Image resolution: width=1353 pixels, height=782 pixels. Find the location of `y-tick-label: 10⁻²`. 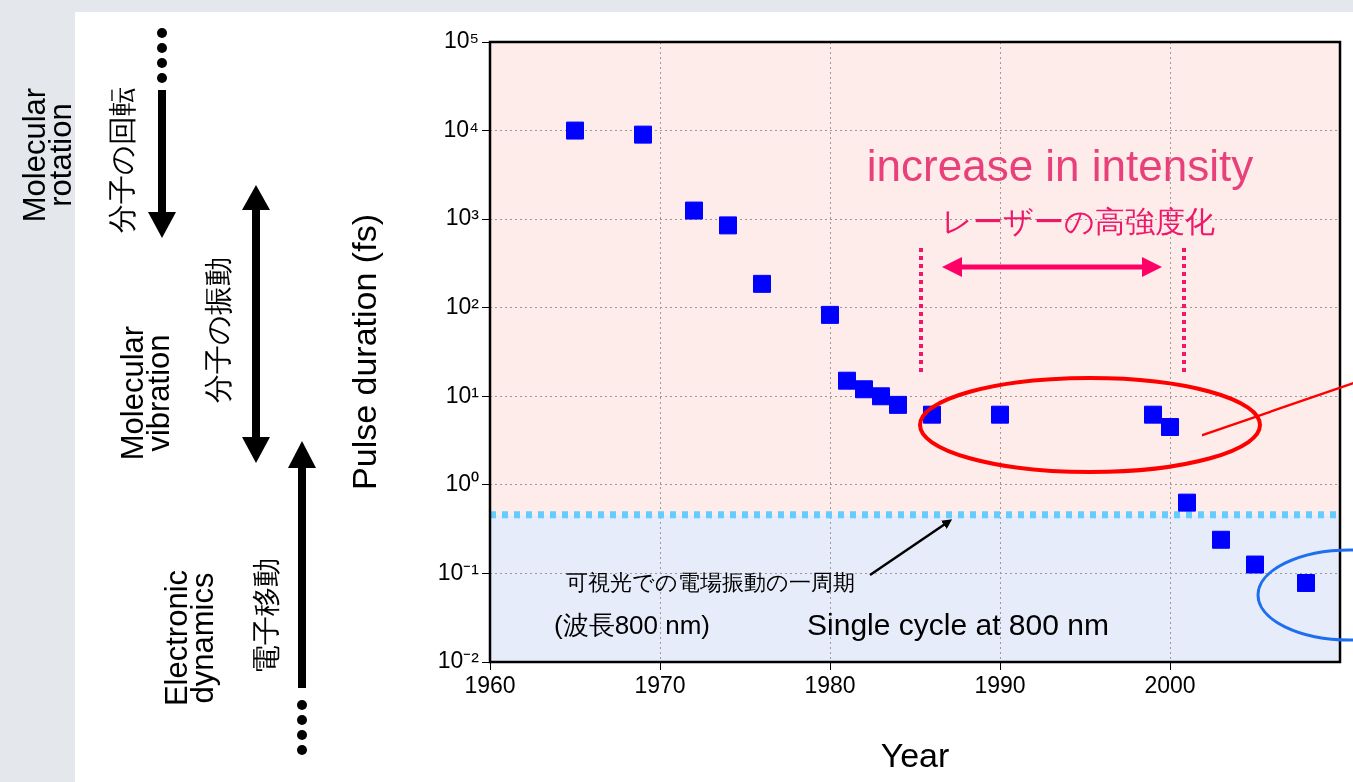

y-tick-label: 10⁻² is located at coordinates (458, 660).